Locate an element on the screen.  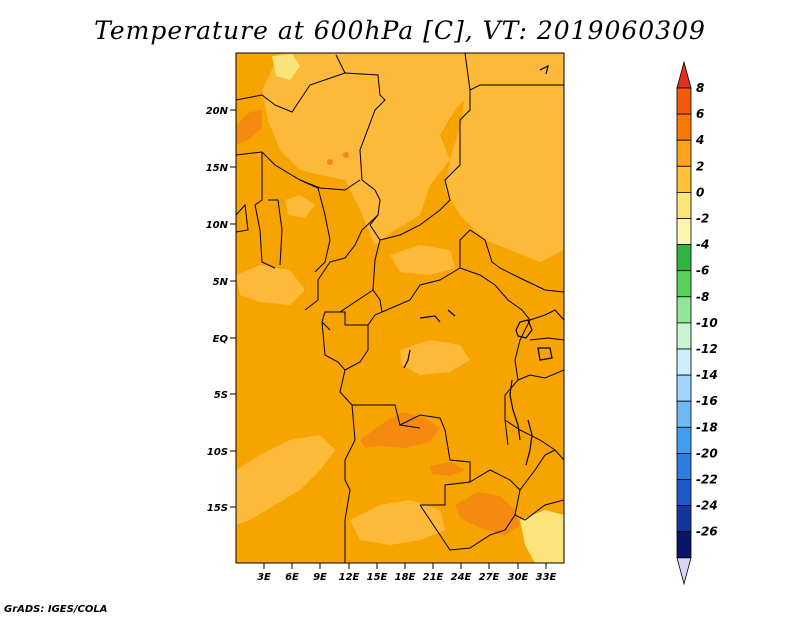
color-bar-label: -22 is located at coordinates (707, 480).